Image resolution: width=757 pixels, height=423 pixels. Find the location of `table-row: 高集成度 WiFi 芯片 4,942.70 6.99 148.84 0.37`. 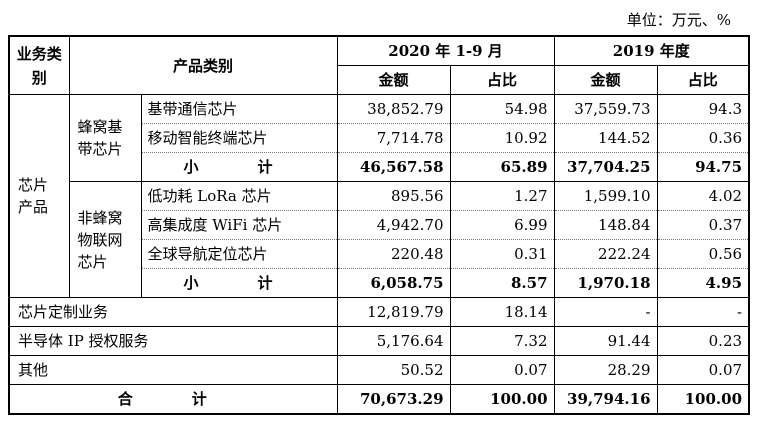

table-row: 高集成度 WiFi 芯片 4,942.70 6.99 148.84 0.37 is located at coordinates (380, 225).